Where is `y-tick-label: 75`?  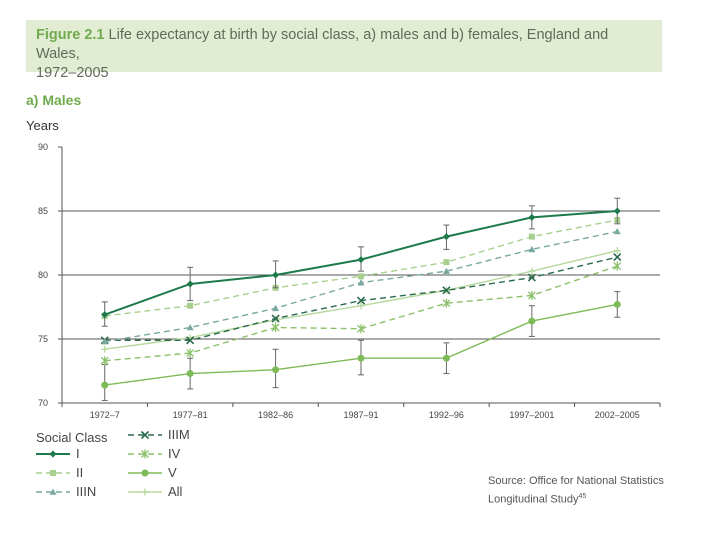
y-tick-label: 75 is located at coordinates (43, 339).